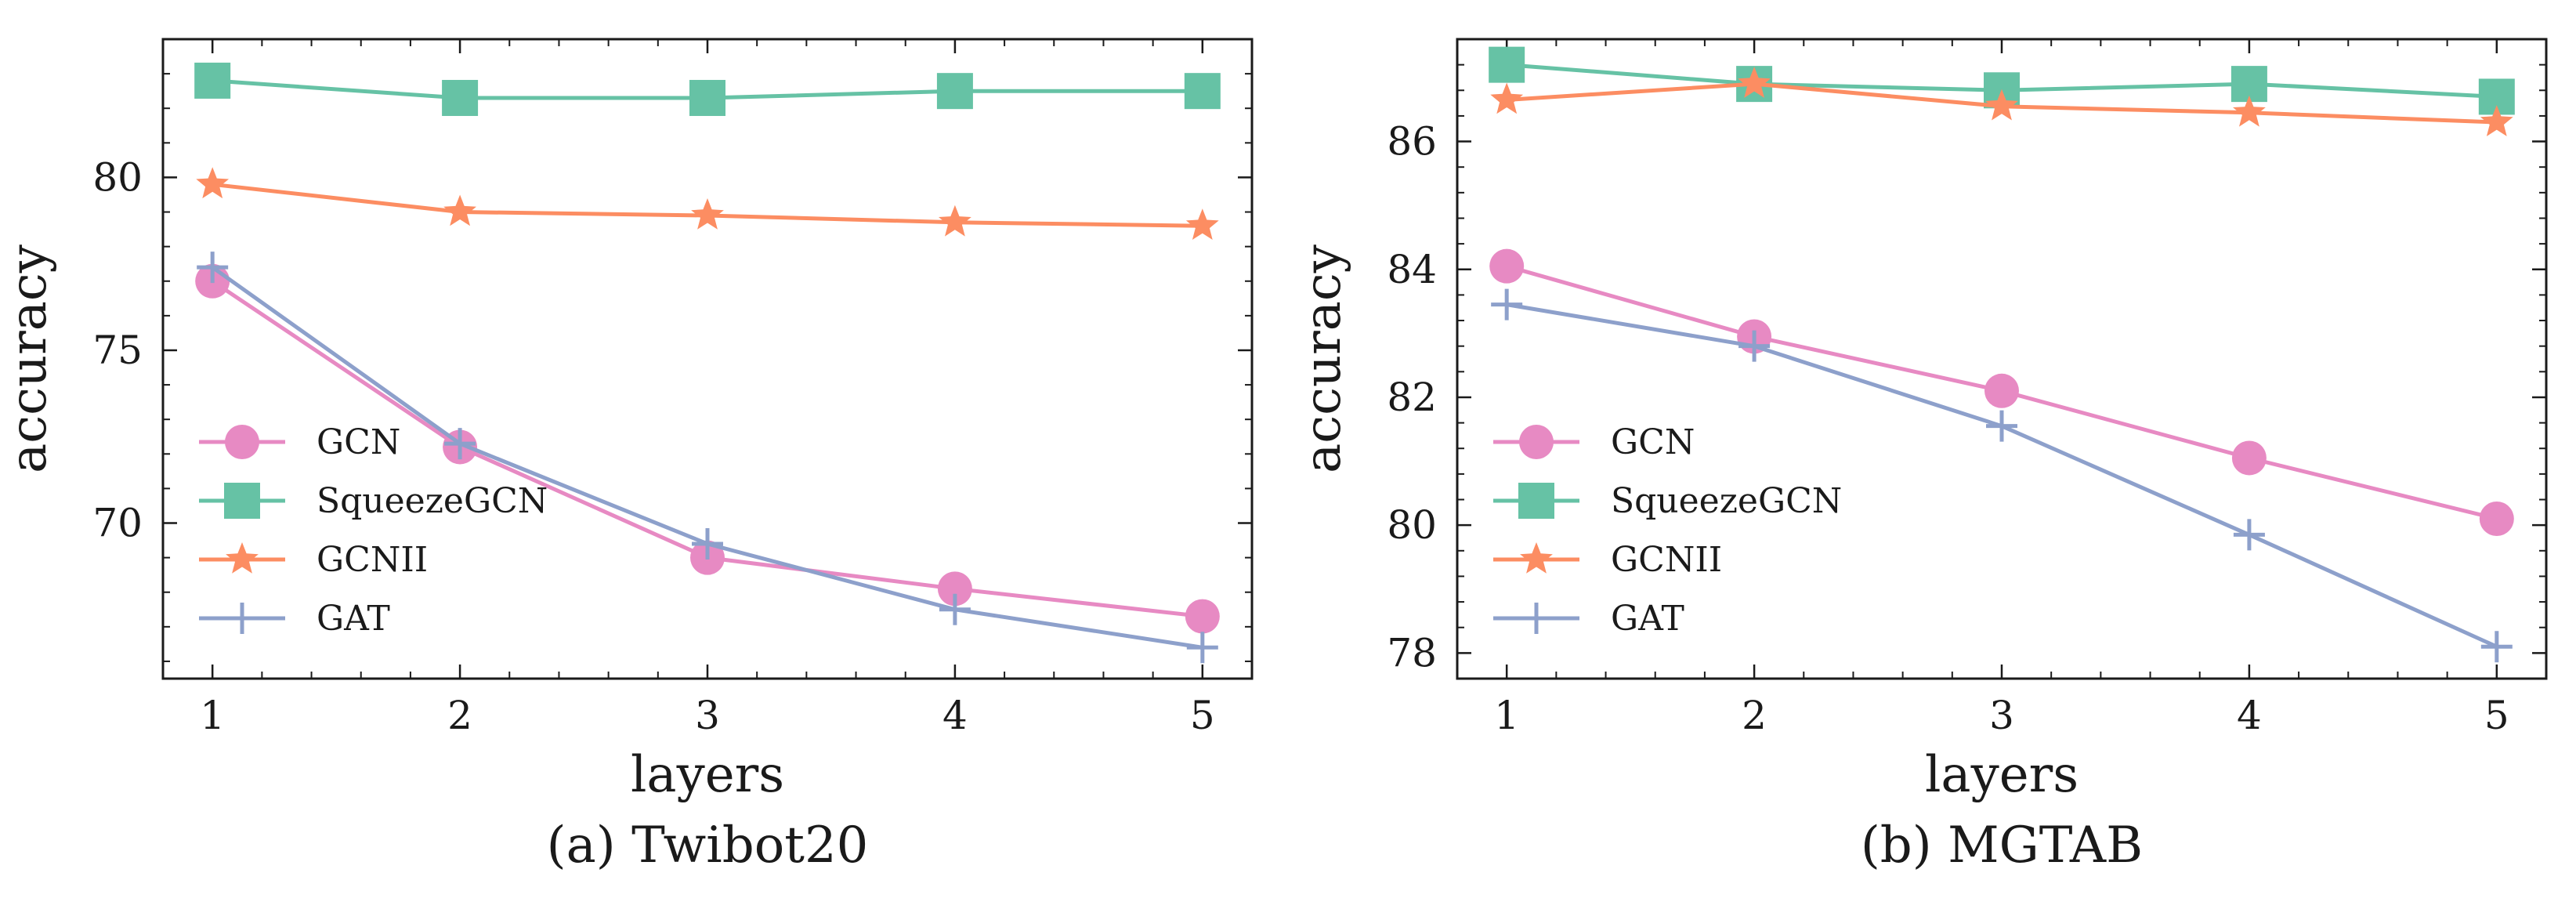  Describe the element at coordinates (1412, 142) in the screenshot. I see `y-tick-label: 86` at that location.